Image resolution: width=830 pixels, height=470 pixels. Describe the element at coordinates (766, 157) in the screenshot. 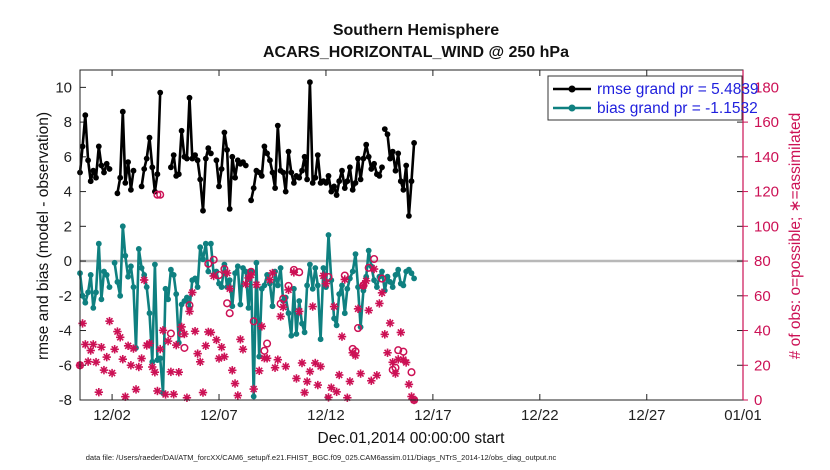

I see `y-right-tick-label: 140` at that location.